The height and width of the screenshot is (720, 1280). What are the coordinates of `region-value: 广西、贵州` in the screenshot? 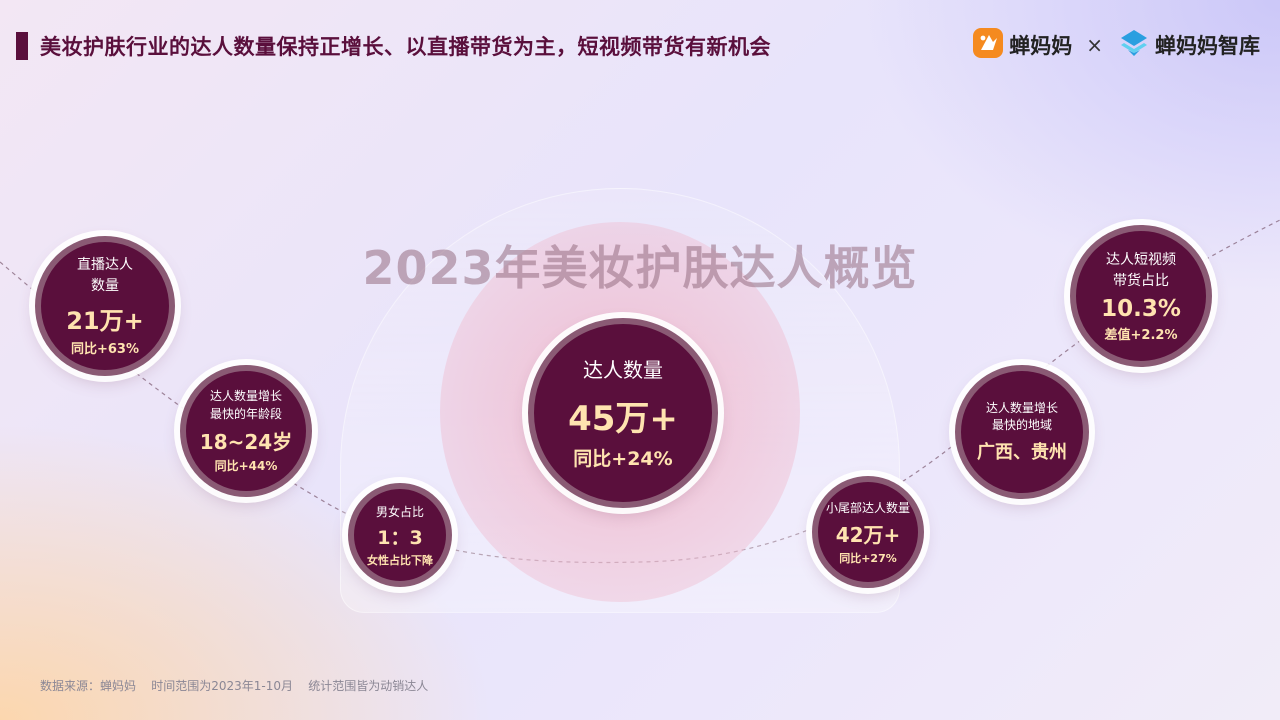 It's located at (1022, 453).